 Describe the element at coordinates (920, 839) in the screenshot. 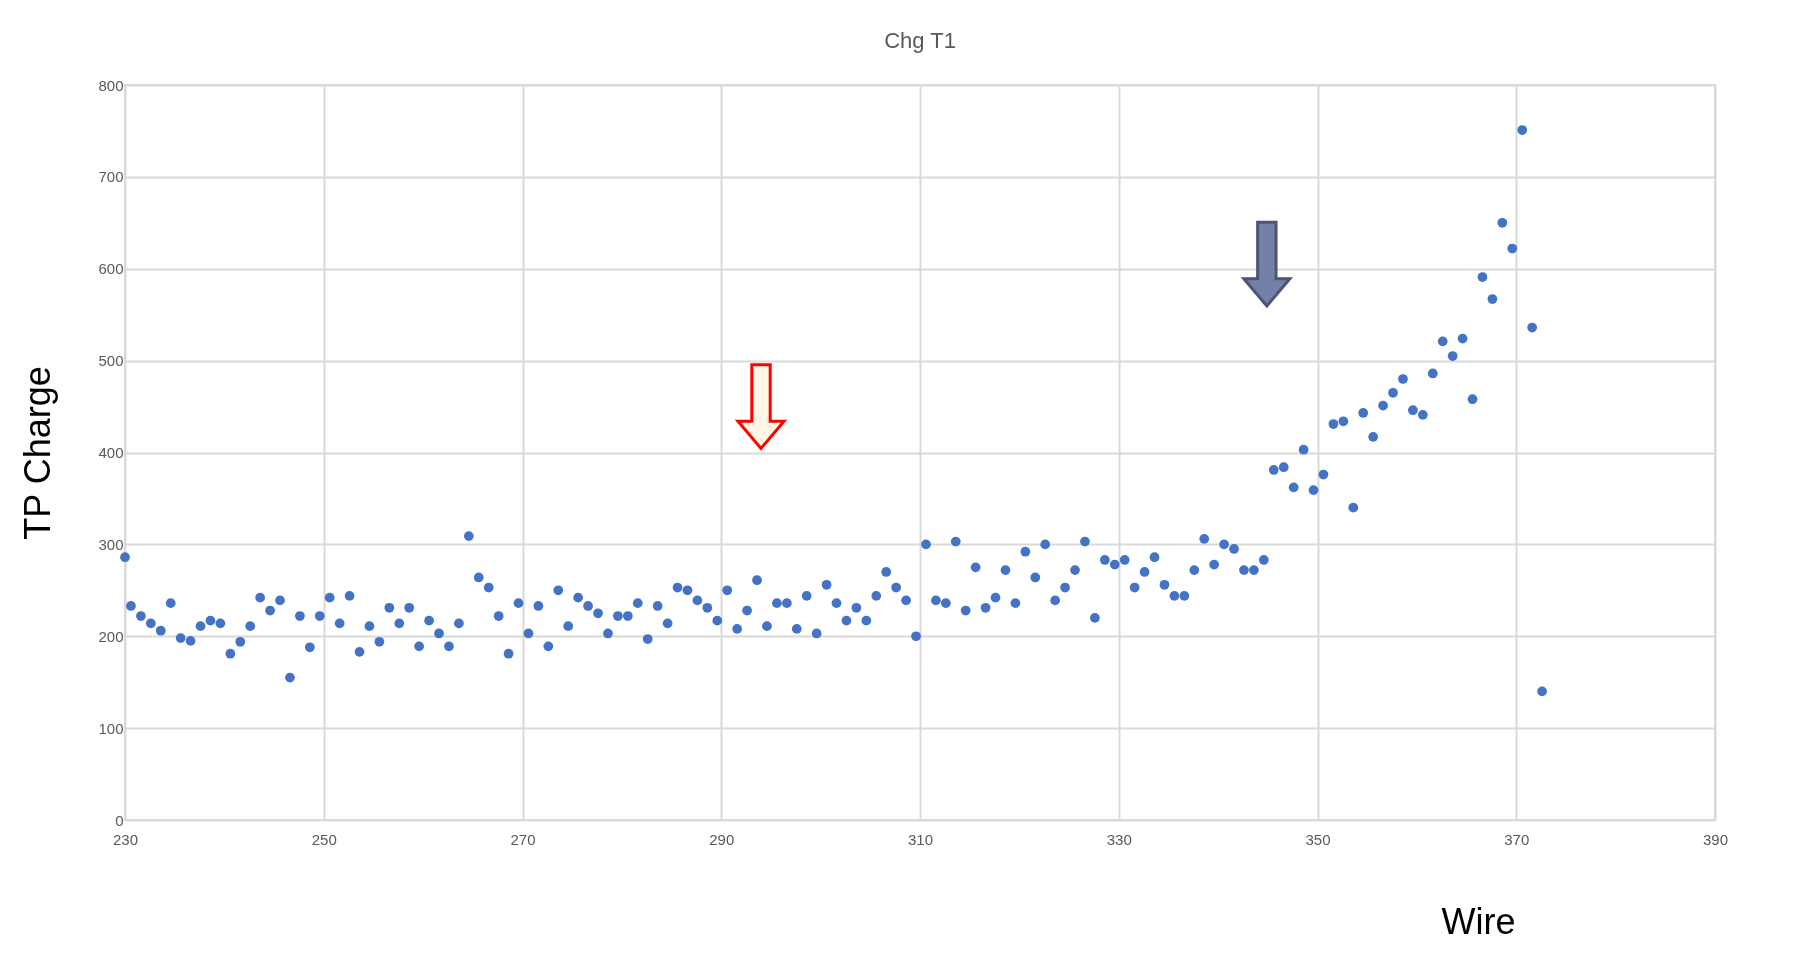

I see `x-tick-label: 310` at that location.